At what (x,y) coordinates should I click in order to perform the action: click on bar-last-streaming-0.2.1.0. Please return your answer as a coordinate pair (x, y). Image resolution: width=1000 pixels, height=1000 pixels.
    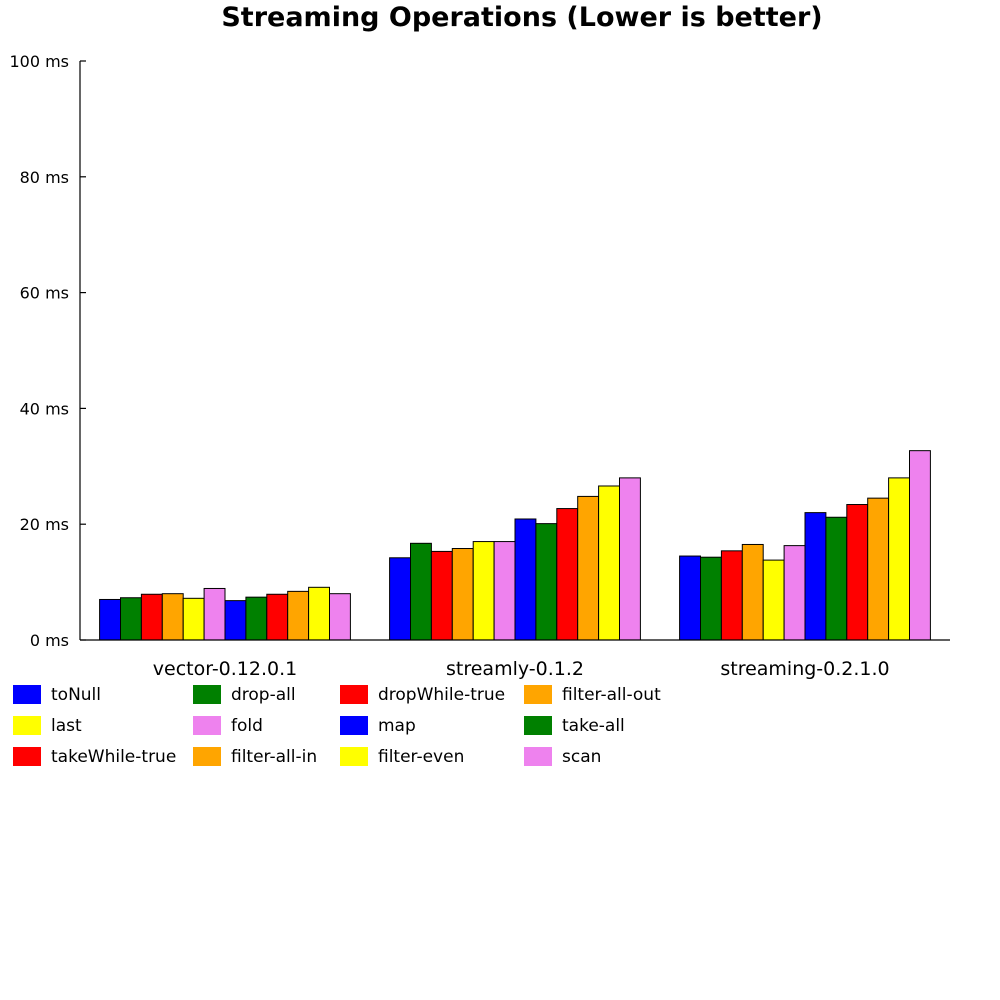
    Looking at the image, I should click on (773, 600).